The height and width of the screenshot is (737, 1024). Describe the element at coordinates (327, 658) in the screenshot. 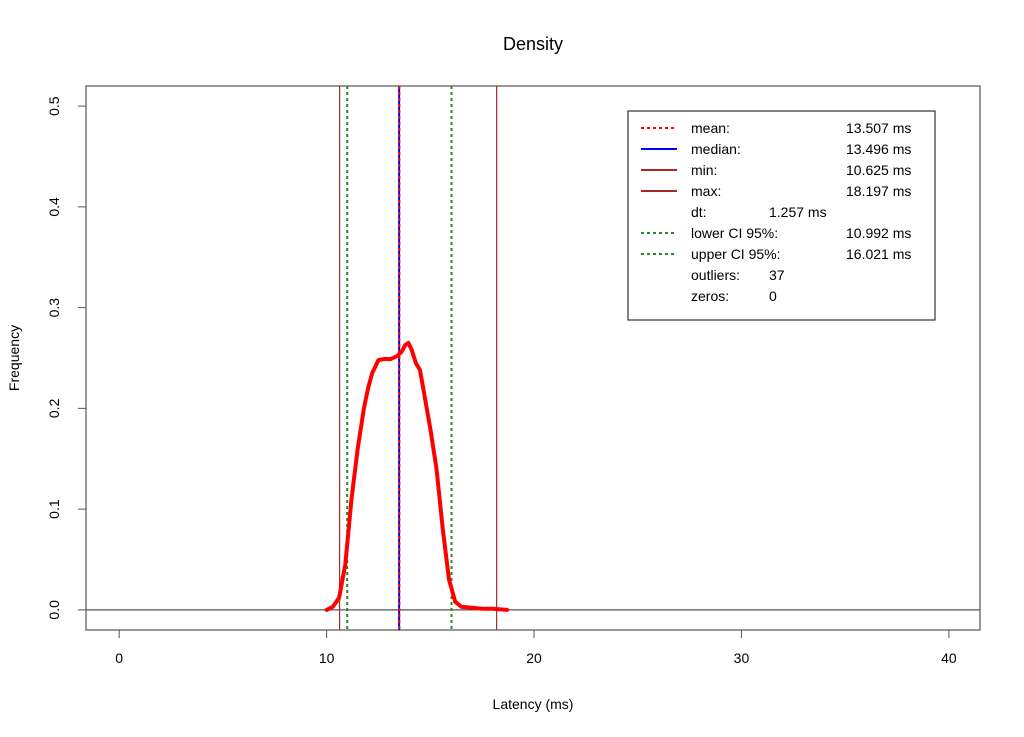

I see `x-tick-label: 10` at that location.